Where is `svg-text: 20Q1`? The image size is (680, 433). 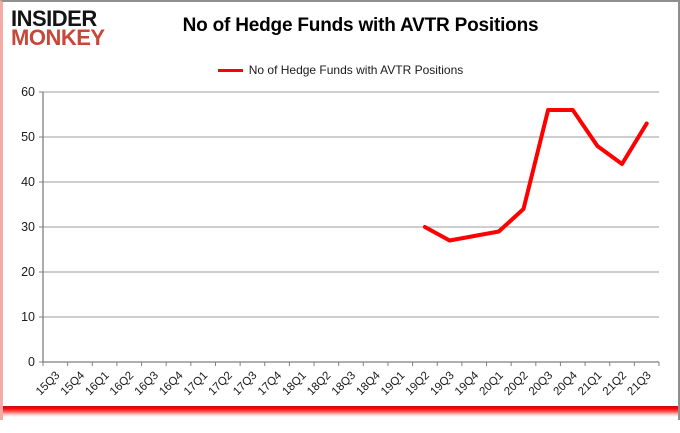 svg-text: 20Q1 is located at coordinates (492, 384).